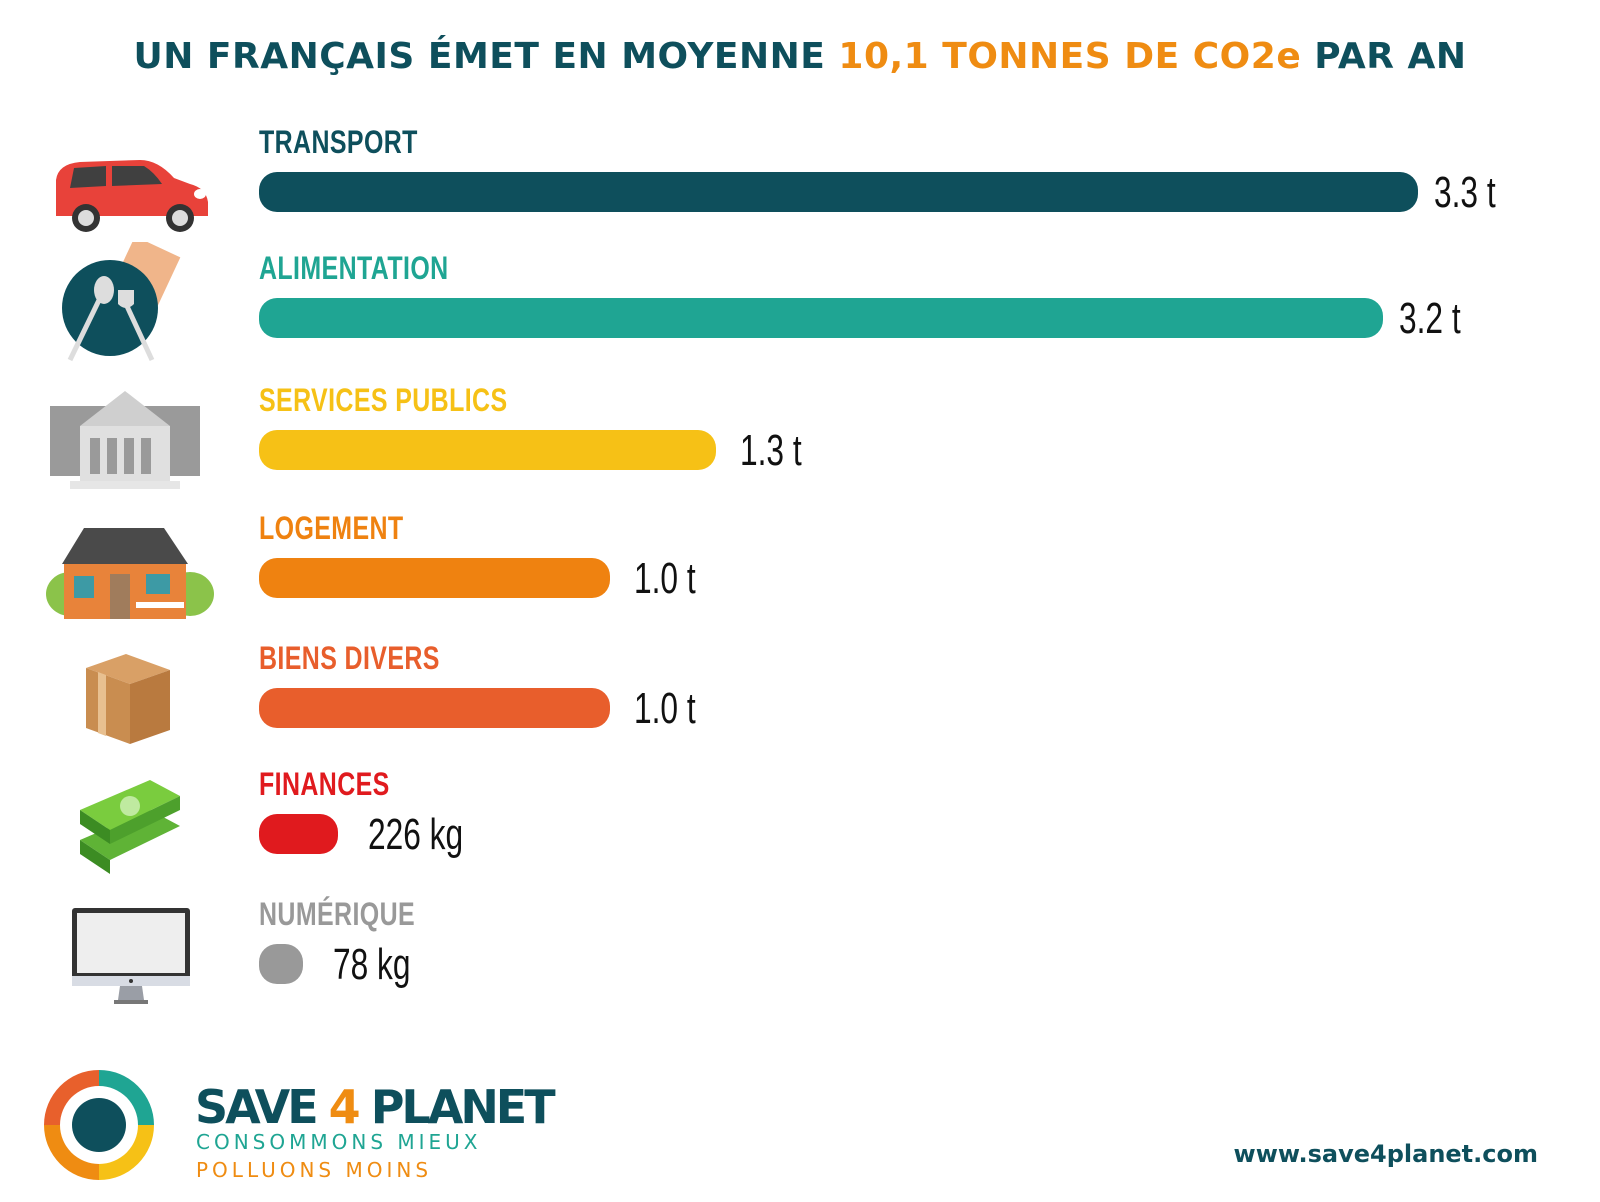 This screenshot has height=1202, width=1600. What do you see at coordinates (331, 528) in the screenshot?
I see `category-label: LOGEMENT` at bounding box center [331, 528].